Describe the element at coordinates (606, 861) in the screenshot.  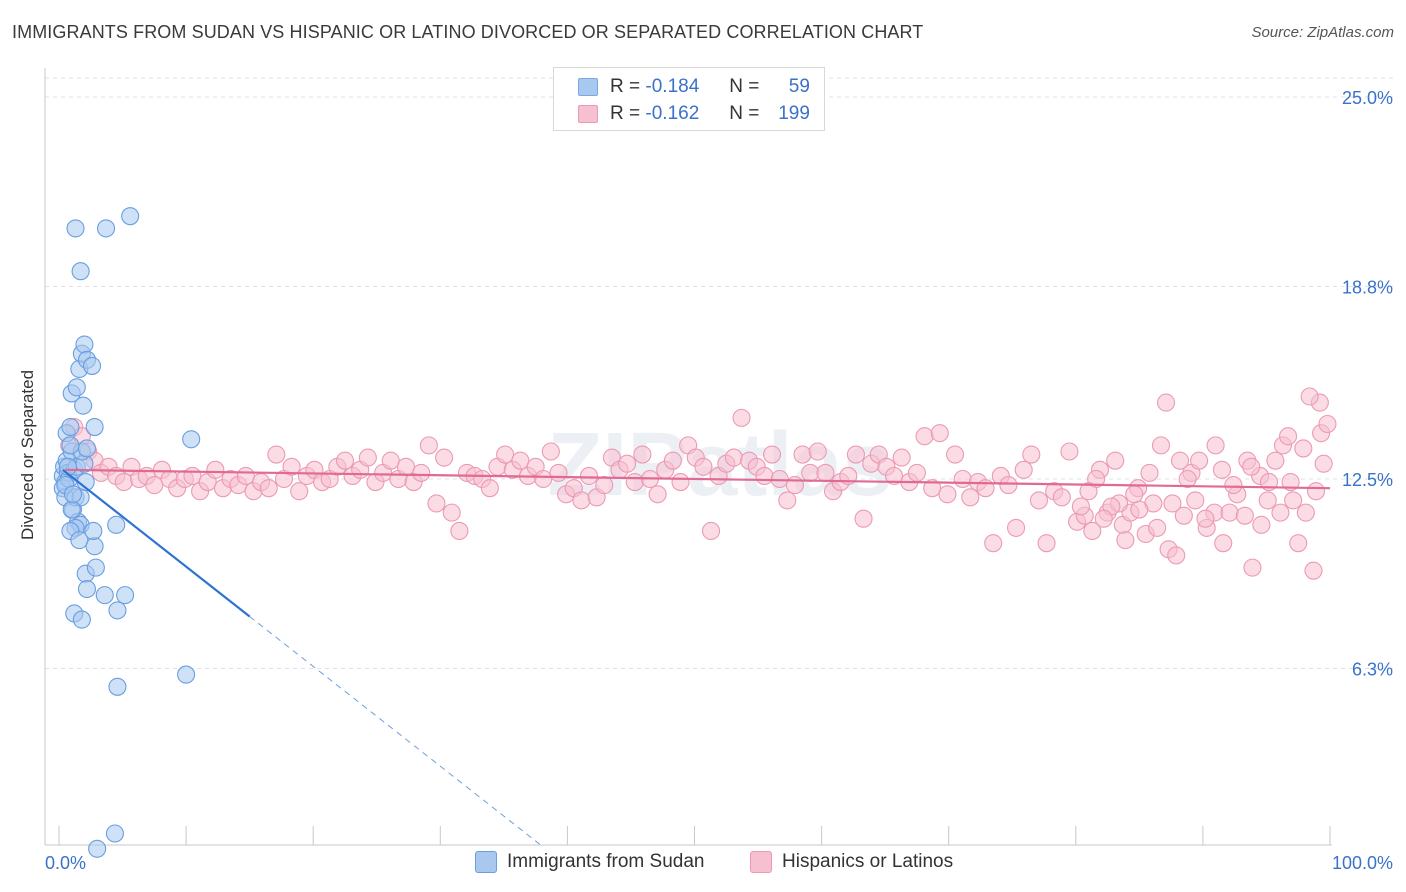
I see `bottom-legend-label-sudan: Immigrants from Sudan` at that location.